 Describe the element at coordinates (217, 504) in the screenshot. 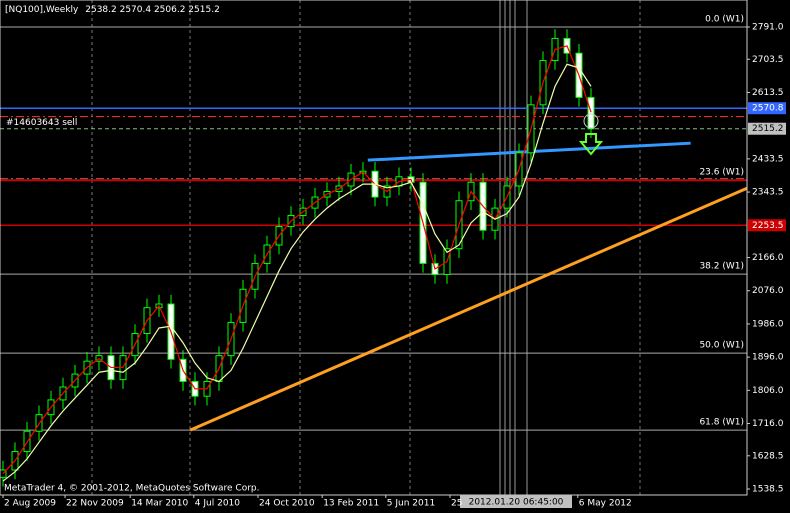

I see `x-tick-label: 4 Jul 2010` at that location.